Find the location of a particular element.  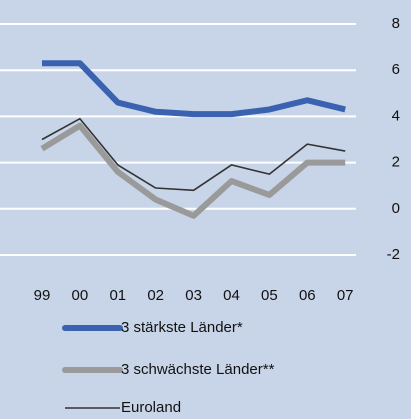

x-tick-label: 00 is located at coordinates (80, 295).